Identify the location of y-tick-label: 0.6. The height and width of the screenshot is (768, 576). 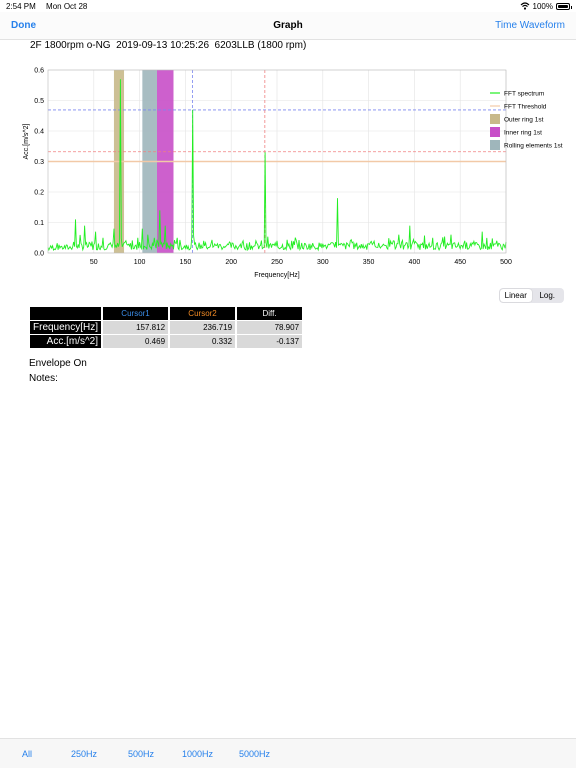
(39, 71).